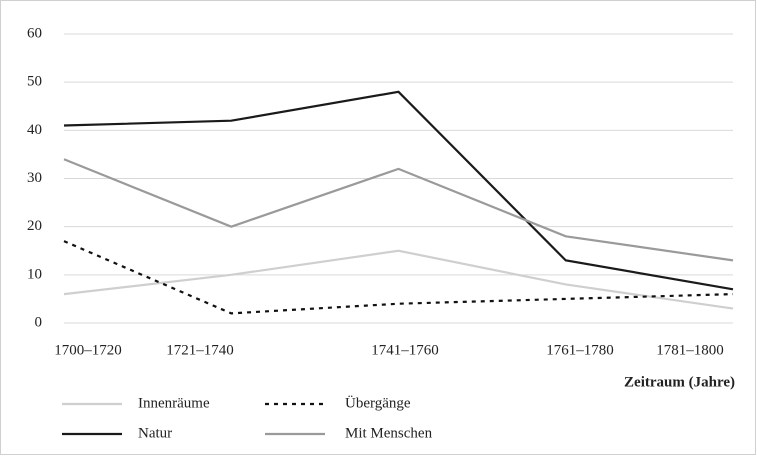 Image resolution: width=757 pixels, height=456 pixels. Describe the element at coordinates (34, 130) in the screenshot. I see `y-tick-label: 40` at that location.